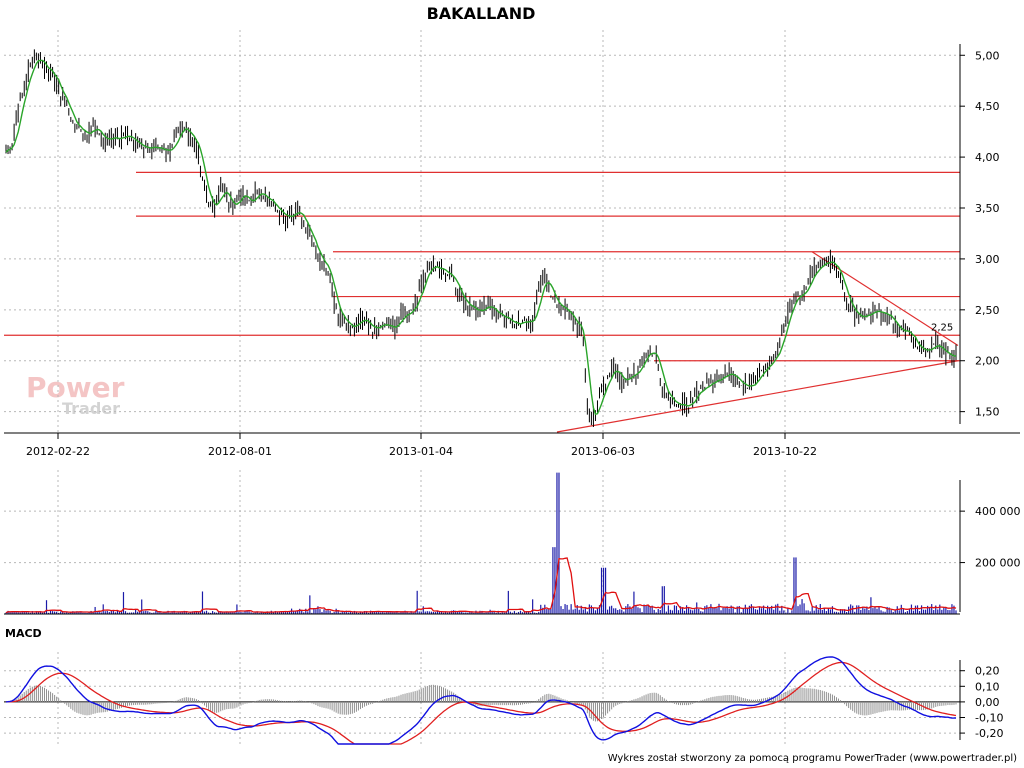 The image size is (1024, 768). I want to click on price-tick-label: 5,00, so click(987, 55).